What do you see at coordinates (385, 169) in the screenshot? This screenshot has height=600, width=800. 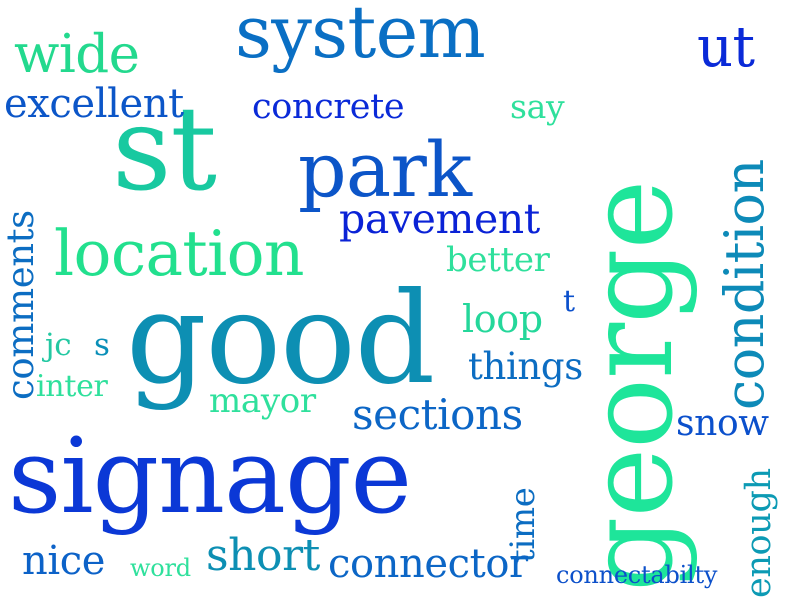 I see `word-park: park` at bounding box center [385, 169].